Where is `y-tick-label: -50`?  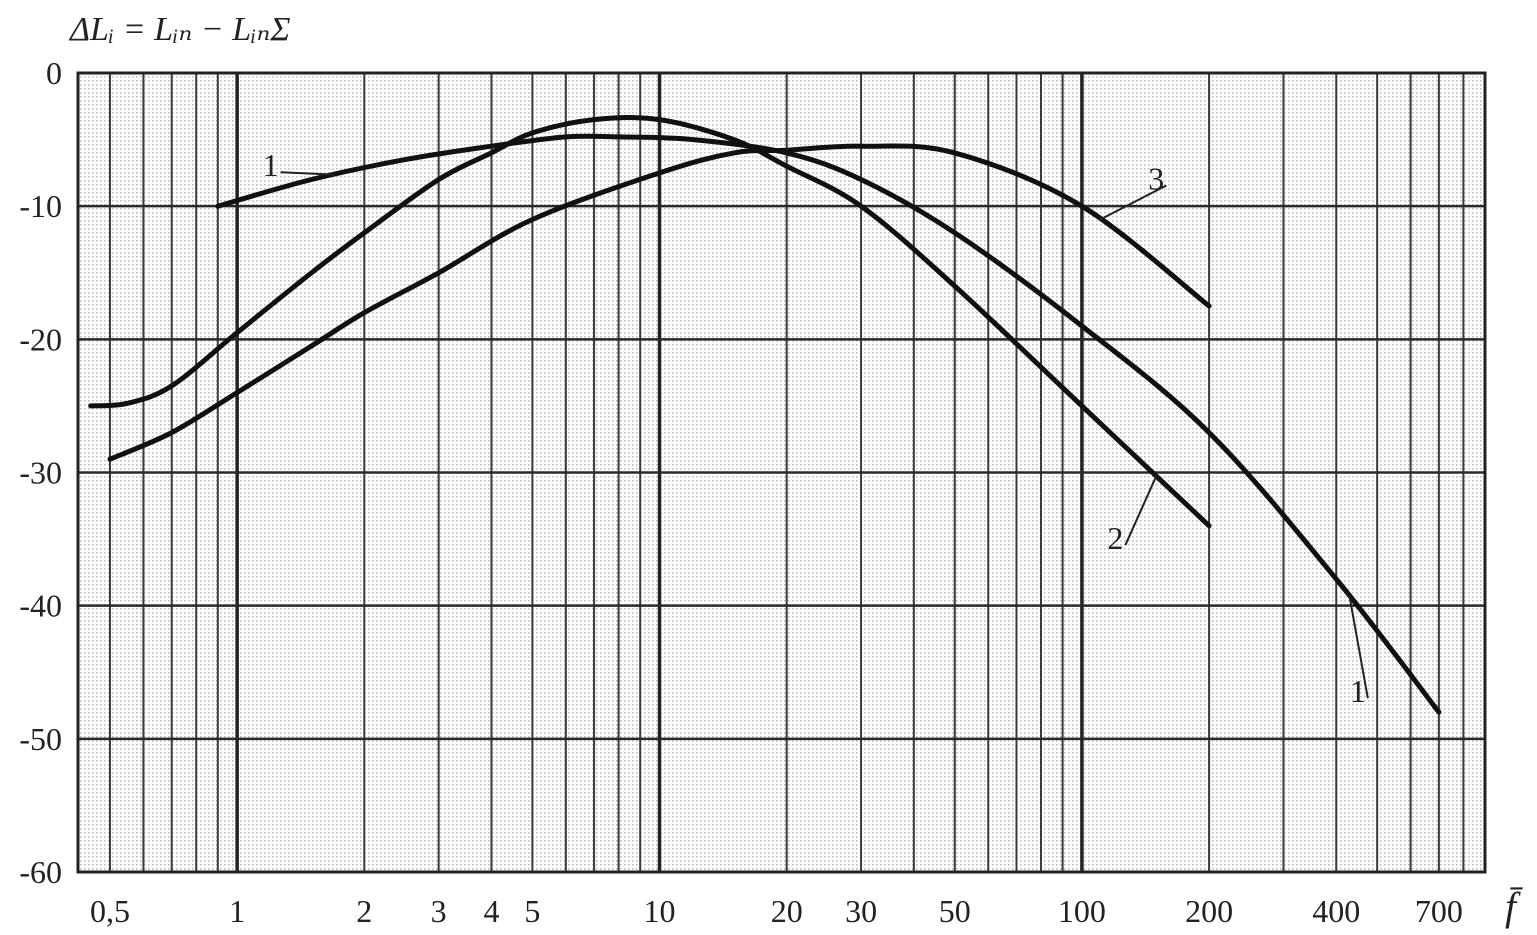 y-tick-label: -50 is located at coordinates (40, 739).